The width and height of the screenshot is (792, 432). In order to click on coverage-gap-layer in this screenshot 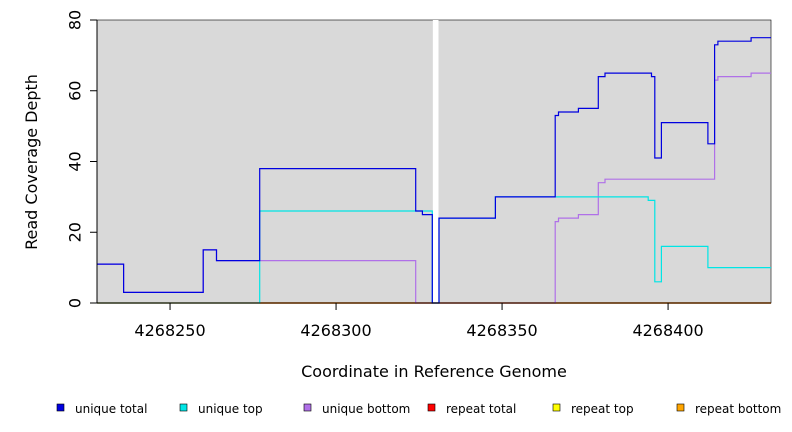, I will do `click(435, 161)`.